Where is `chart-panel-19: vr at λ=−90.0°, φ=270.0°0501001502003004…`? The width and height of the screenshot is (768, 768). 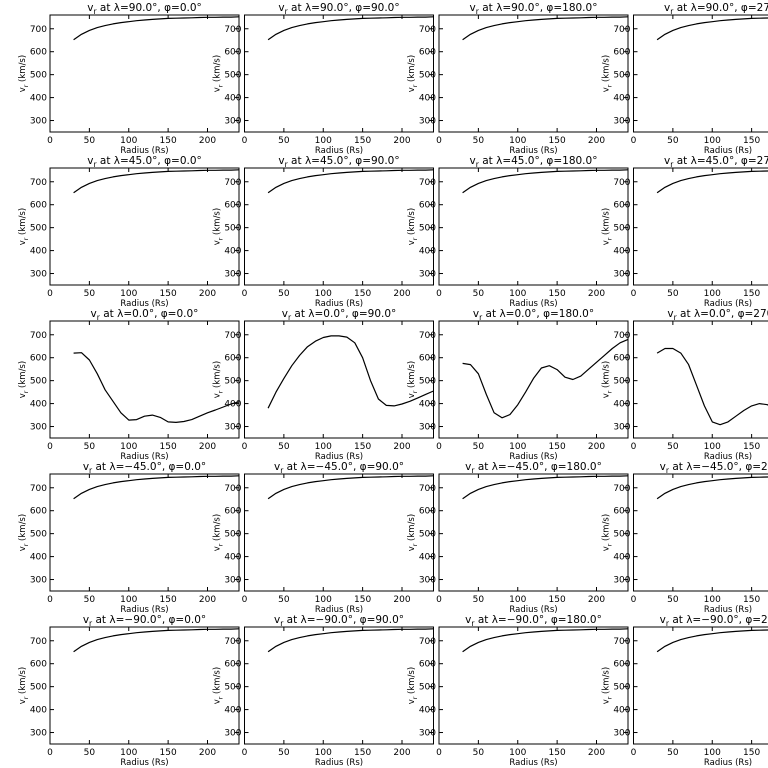 chart-panel-19: vr at λ=−90.0°, φ=270.0°0501001502003004… is located at coordinates (685, 691).